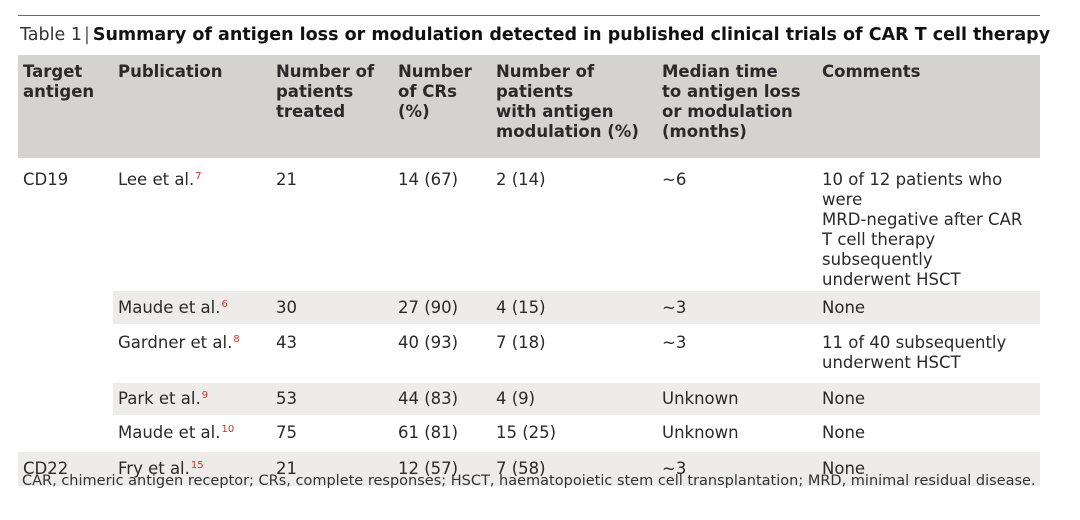  What do you see at coordinates (228, 429) in the screenshot?
I see `reference-number: 10` at bounding box center [228, 429].